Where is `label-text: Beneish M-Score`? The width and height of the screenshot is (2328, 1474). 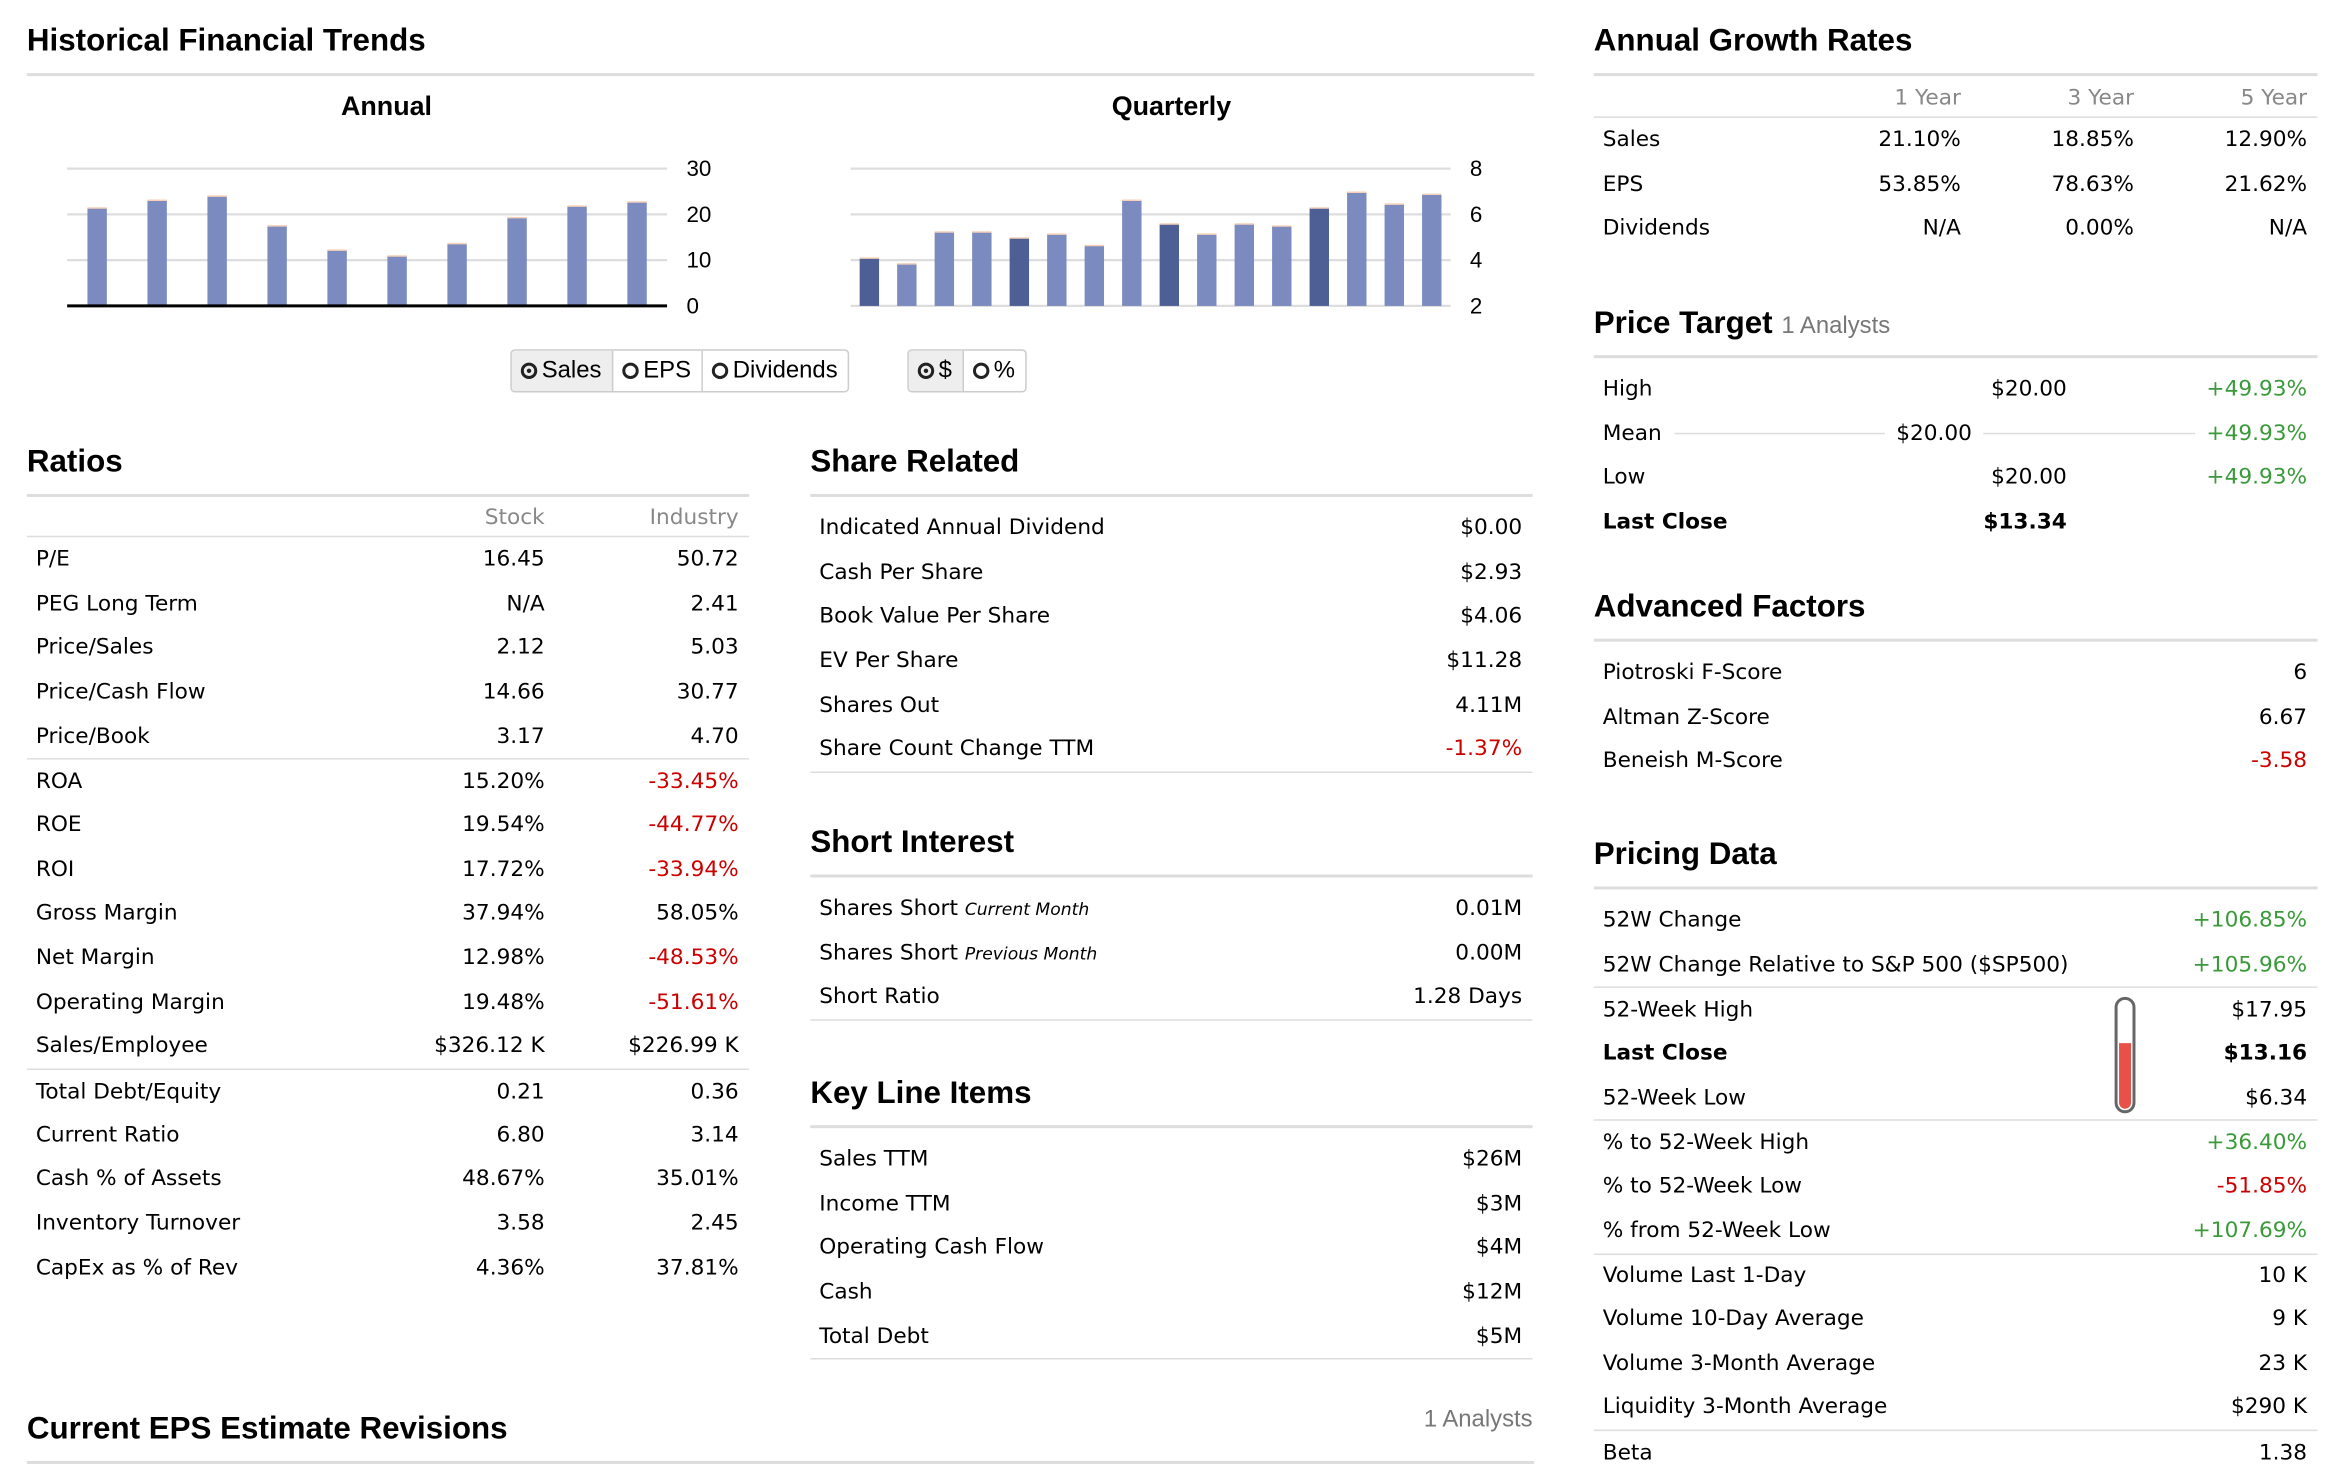
label-text: Beneish M-Score is located at coordinates (1692, 761).